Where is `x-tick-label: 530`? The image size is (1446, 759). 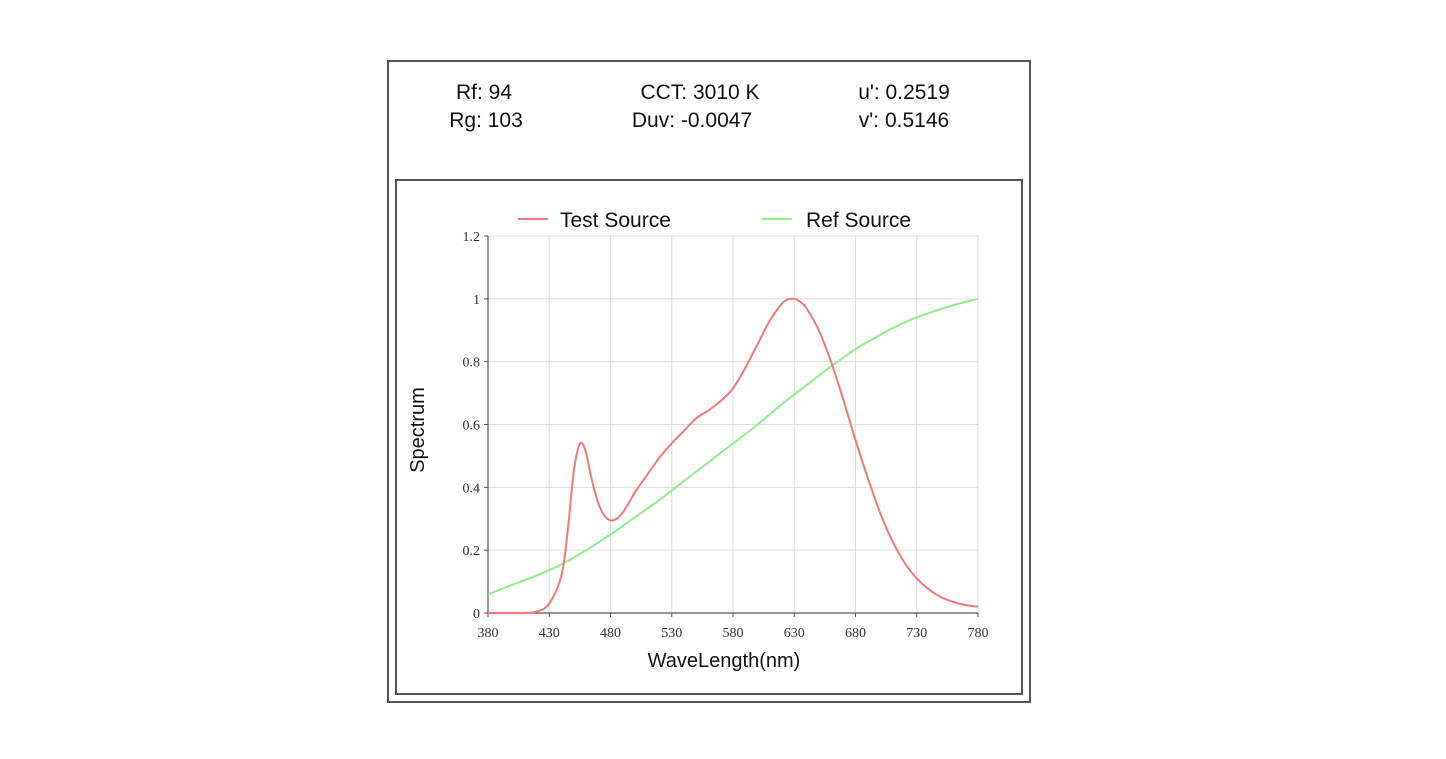
x-tick-label: 530 is located at coordinates (671, 633).